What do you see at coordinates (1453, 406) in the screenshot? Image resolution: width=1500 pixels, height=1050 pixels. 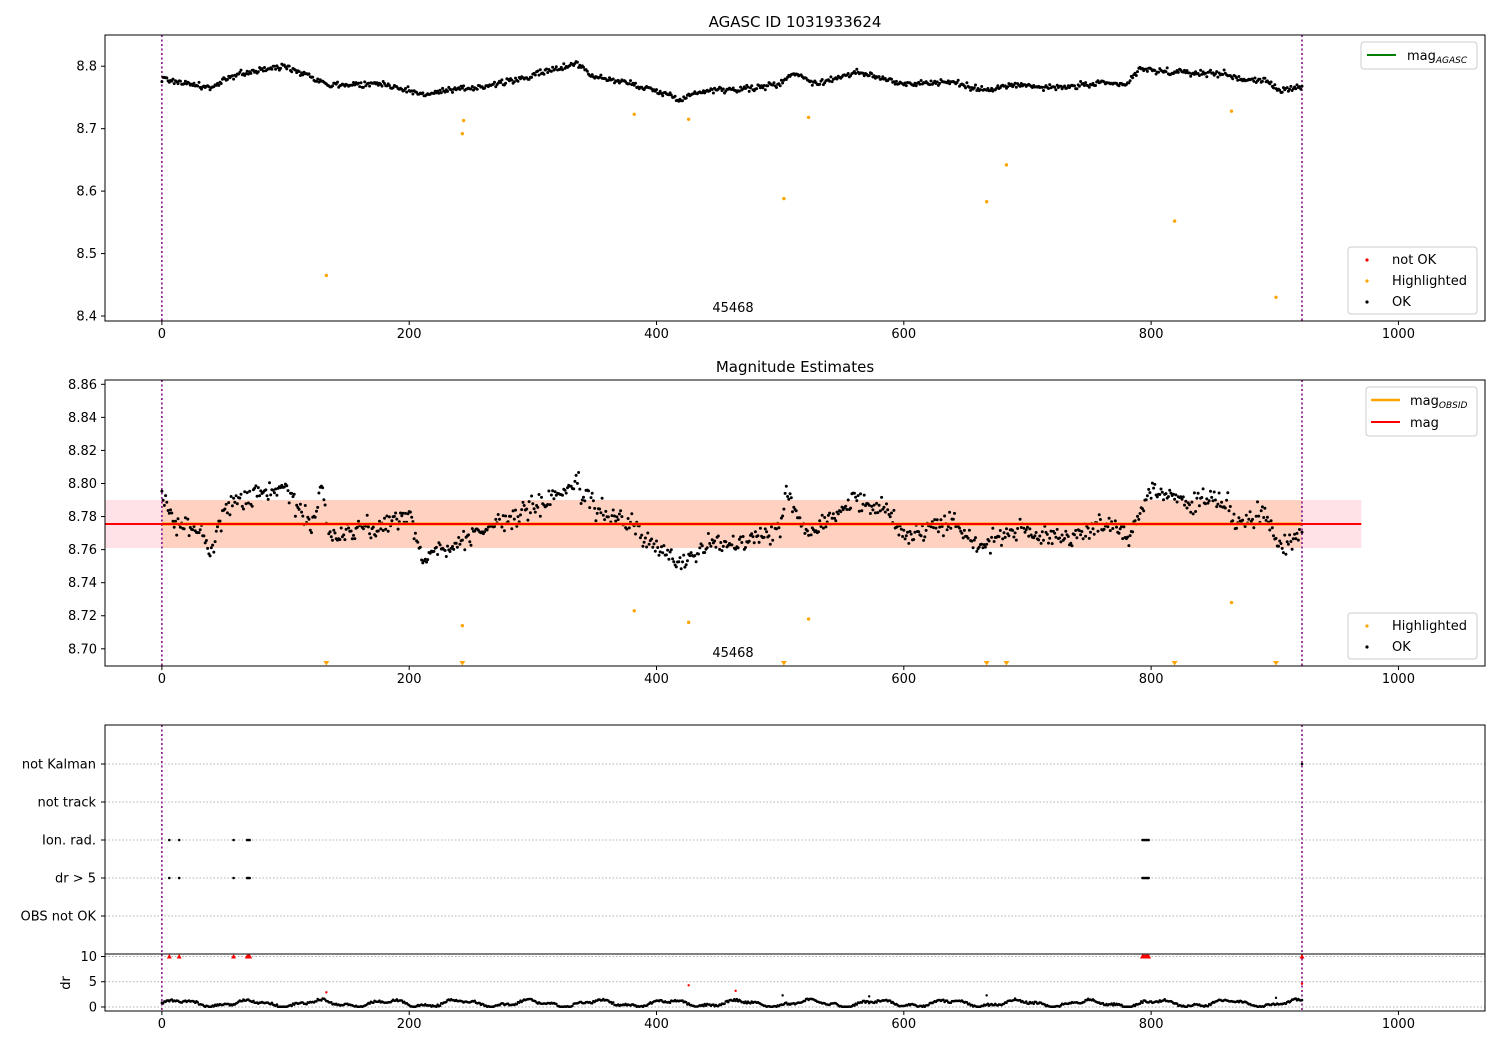 I see `legend-mag-obsid-subscript: OBSID` at bounding box center [1453, 406].